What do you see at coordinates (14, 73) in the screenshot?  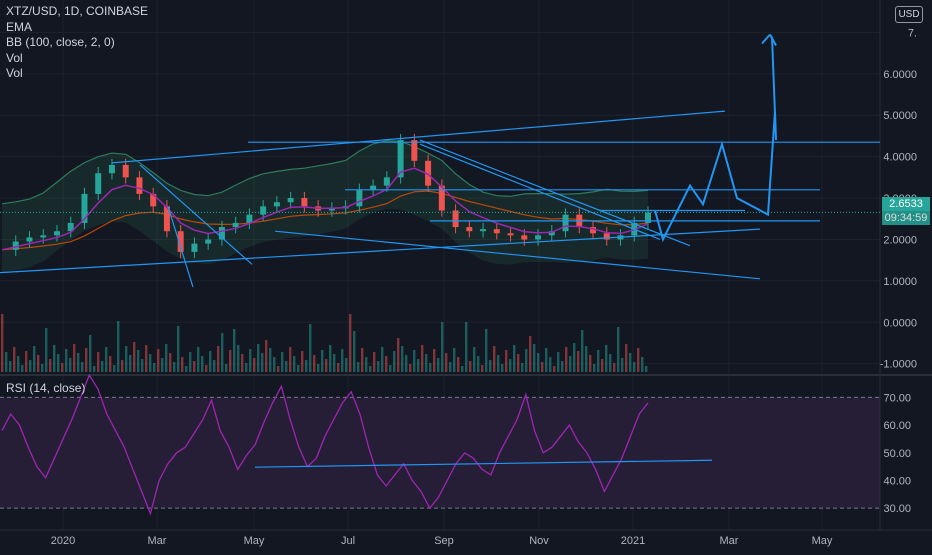 I see `legend-vol-2: Vol` at bounding box center [14, 73].